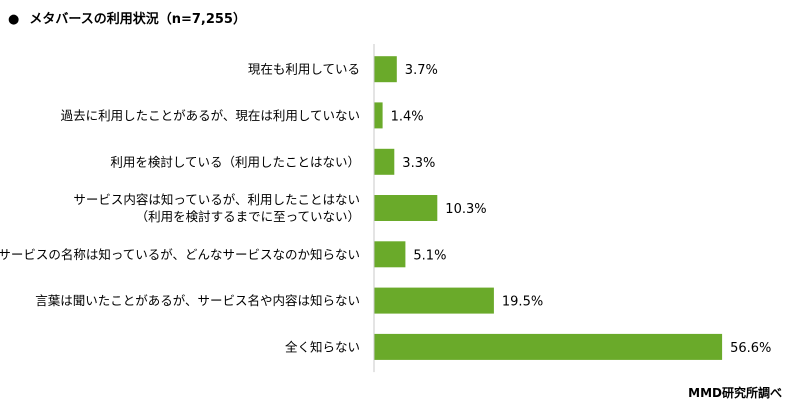 This screenshot has height=413, width=790. I want to click on category-label-4: サービスの名称は知っているが、どんなサービスなのか知らない, so click(180, 254).